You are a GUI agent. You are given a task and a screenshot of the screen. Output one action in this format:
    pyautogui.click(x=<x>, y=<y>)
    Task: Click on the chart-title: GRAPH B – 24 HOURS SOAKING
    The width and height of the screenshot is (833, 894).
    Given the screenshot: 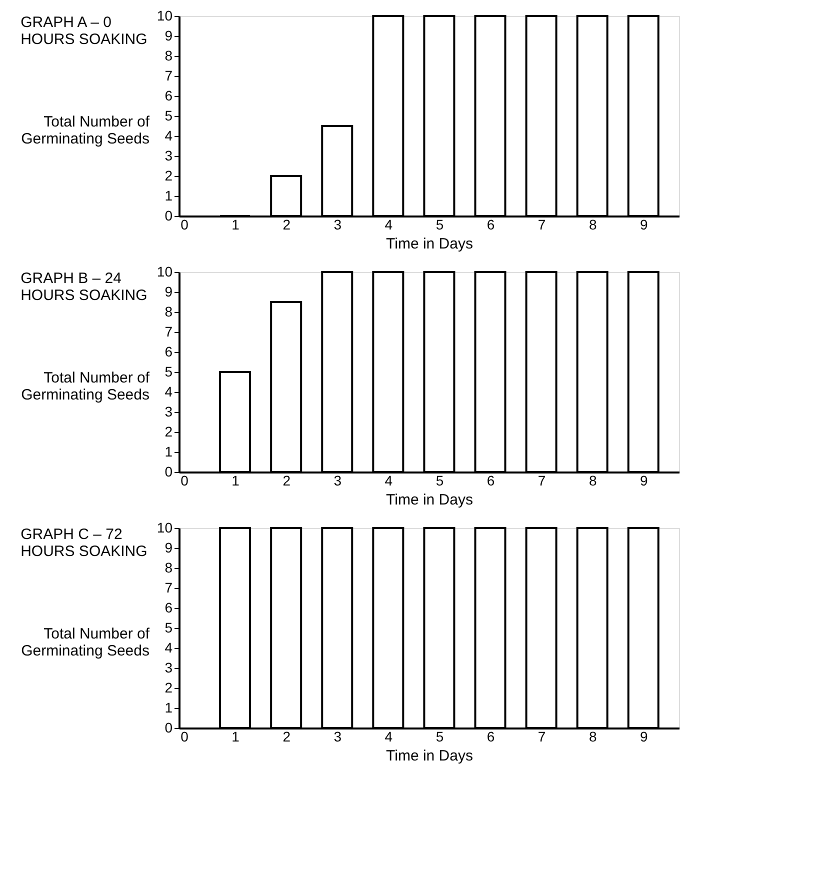 What is the action you would take?
    pyautogui.click(x=84, y=287)
    